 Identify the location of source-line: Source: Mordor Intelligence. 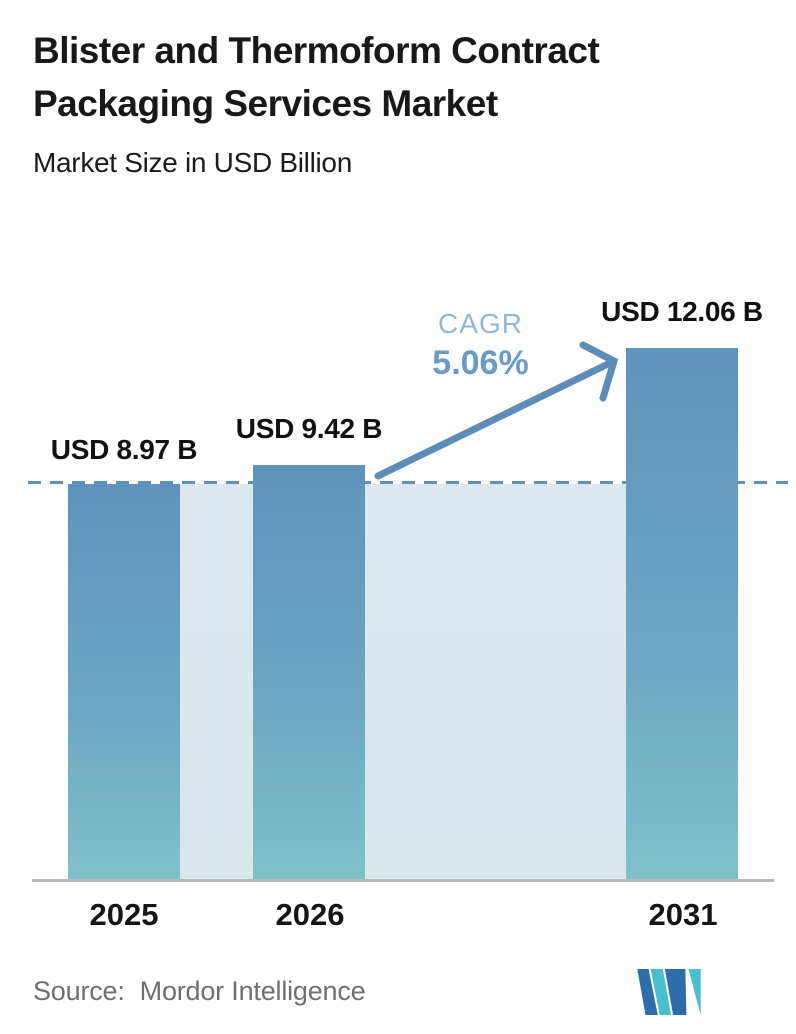
(199, 991).